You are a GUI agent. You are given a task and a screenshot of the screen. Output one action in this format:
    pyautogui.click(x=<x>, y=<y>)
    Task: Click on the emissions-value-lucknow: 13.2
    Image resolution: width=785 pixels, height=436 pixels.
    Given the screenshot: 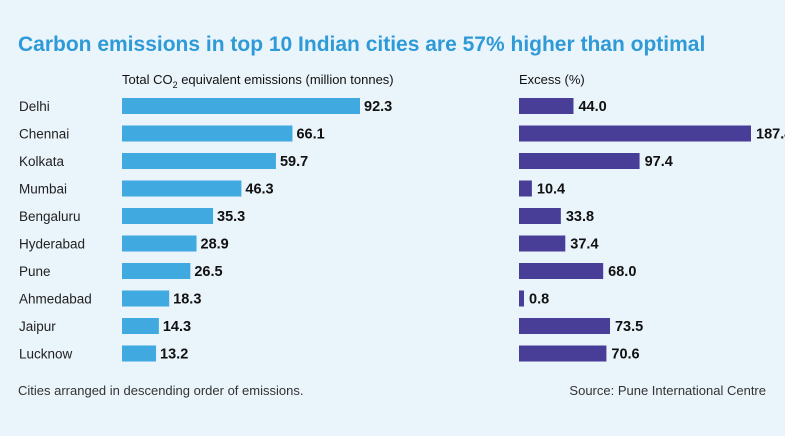 What is the action you would take?
    pyautogui.click(x=174, y=355)
    